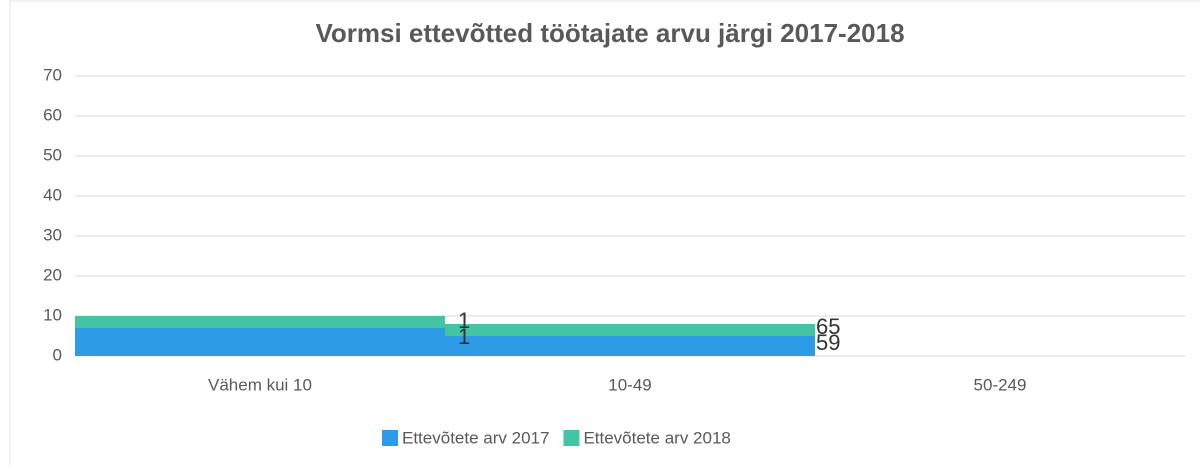 The width and height of the screenshot is (1200, 470). What do you see at coordinates (52, 234) in the screenshot?
I see `y-tick-label: 30` at bounding box center [52, 234].